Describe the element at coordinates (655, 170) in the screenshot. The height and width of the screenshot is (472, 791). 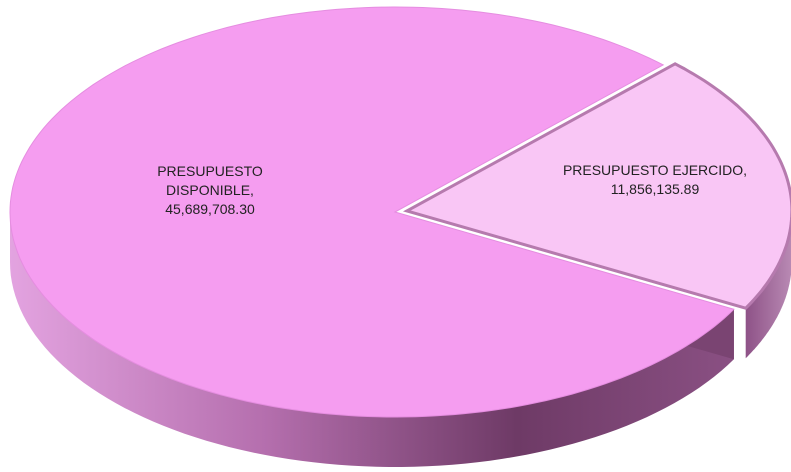
I see `label-name: PRESUPUESTO EJERCIDO,` at that location.